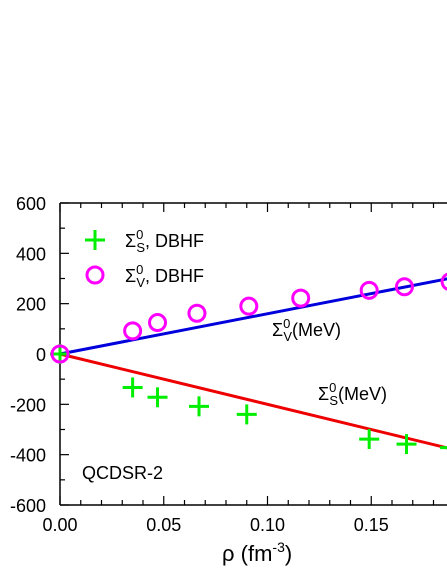 Image resolution: width=447 pixels, height=578 pixels. I want to click on x-axis-label-main: ρ (fm, so click(247, 553).